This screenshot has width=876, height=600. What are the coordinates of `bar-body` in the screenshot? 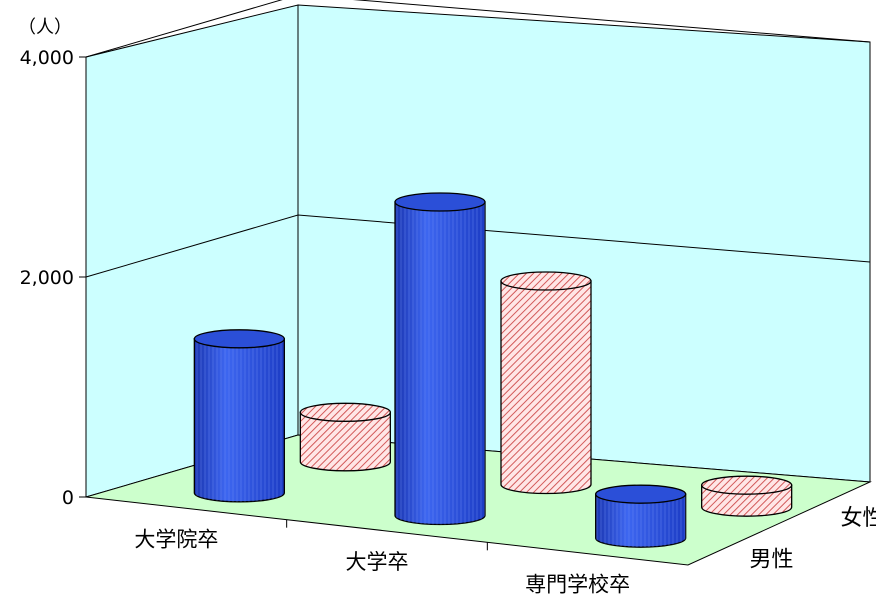 It's located at (546, 387).